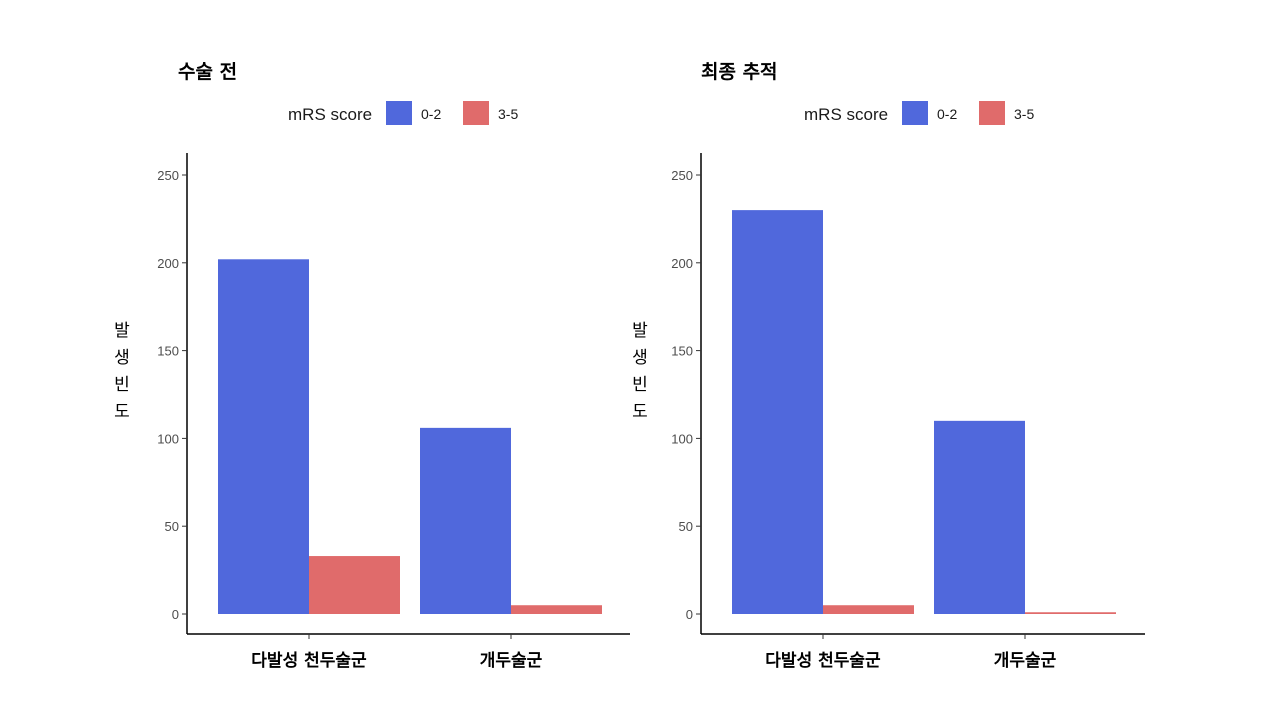 This screenshot has width=1280, height=720. I want to click on chart-title: 수술 전, so click(207, 72).